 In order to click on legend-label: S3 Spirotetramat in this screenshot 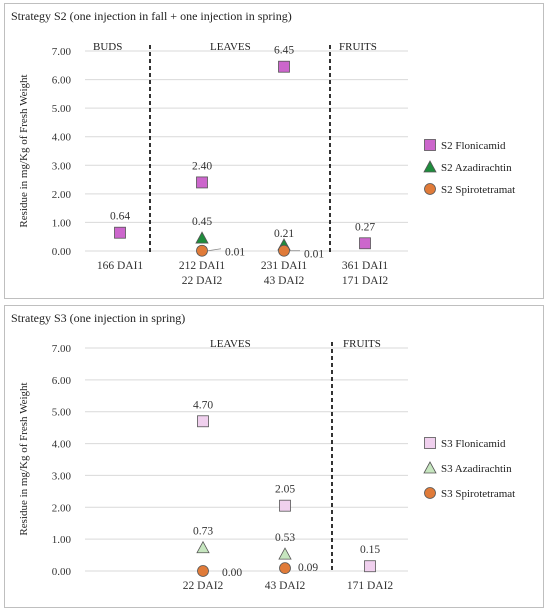, I will do `click(478, 494)`.